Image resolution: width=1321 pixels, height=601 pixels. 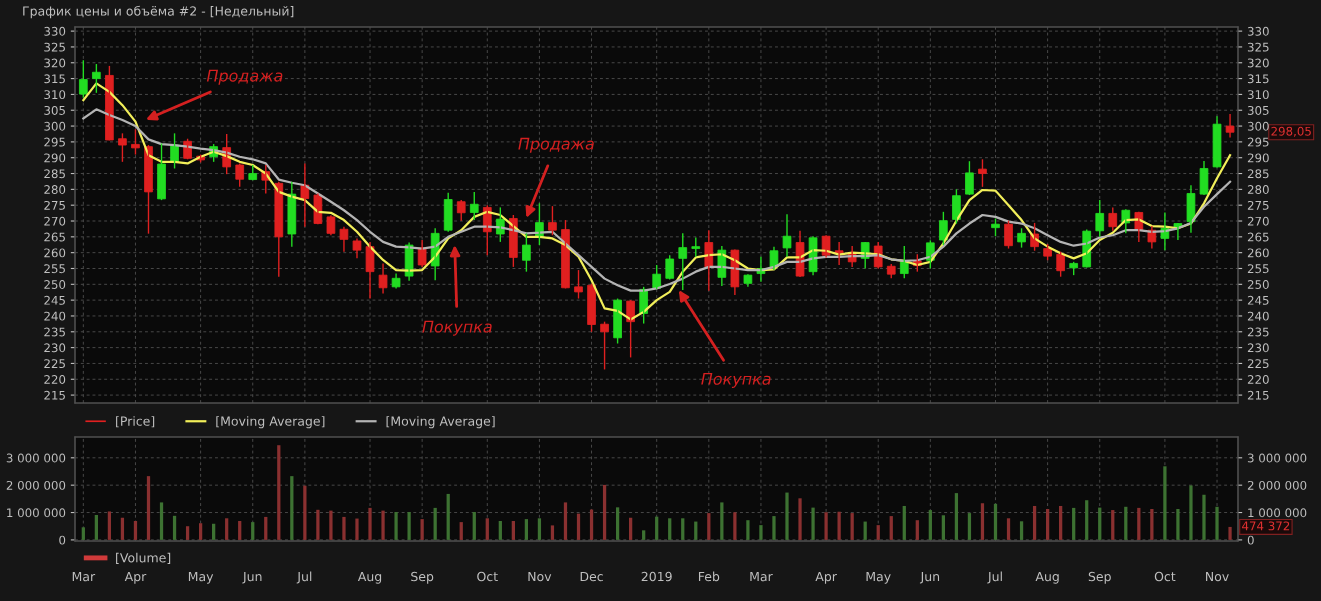 I want to click on y2-tick-label: 235, so click(x=1258, y=332).